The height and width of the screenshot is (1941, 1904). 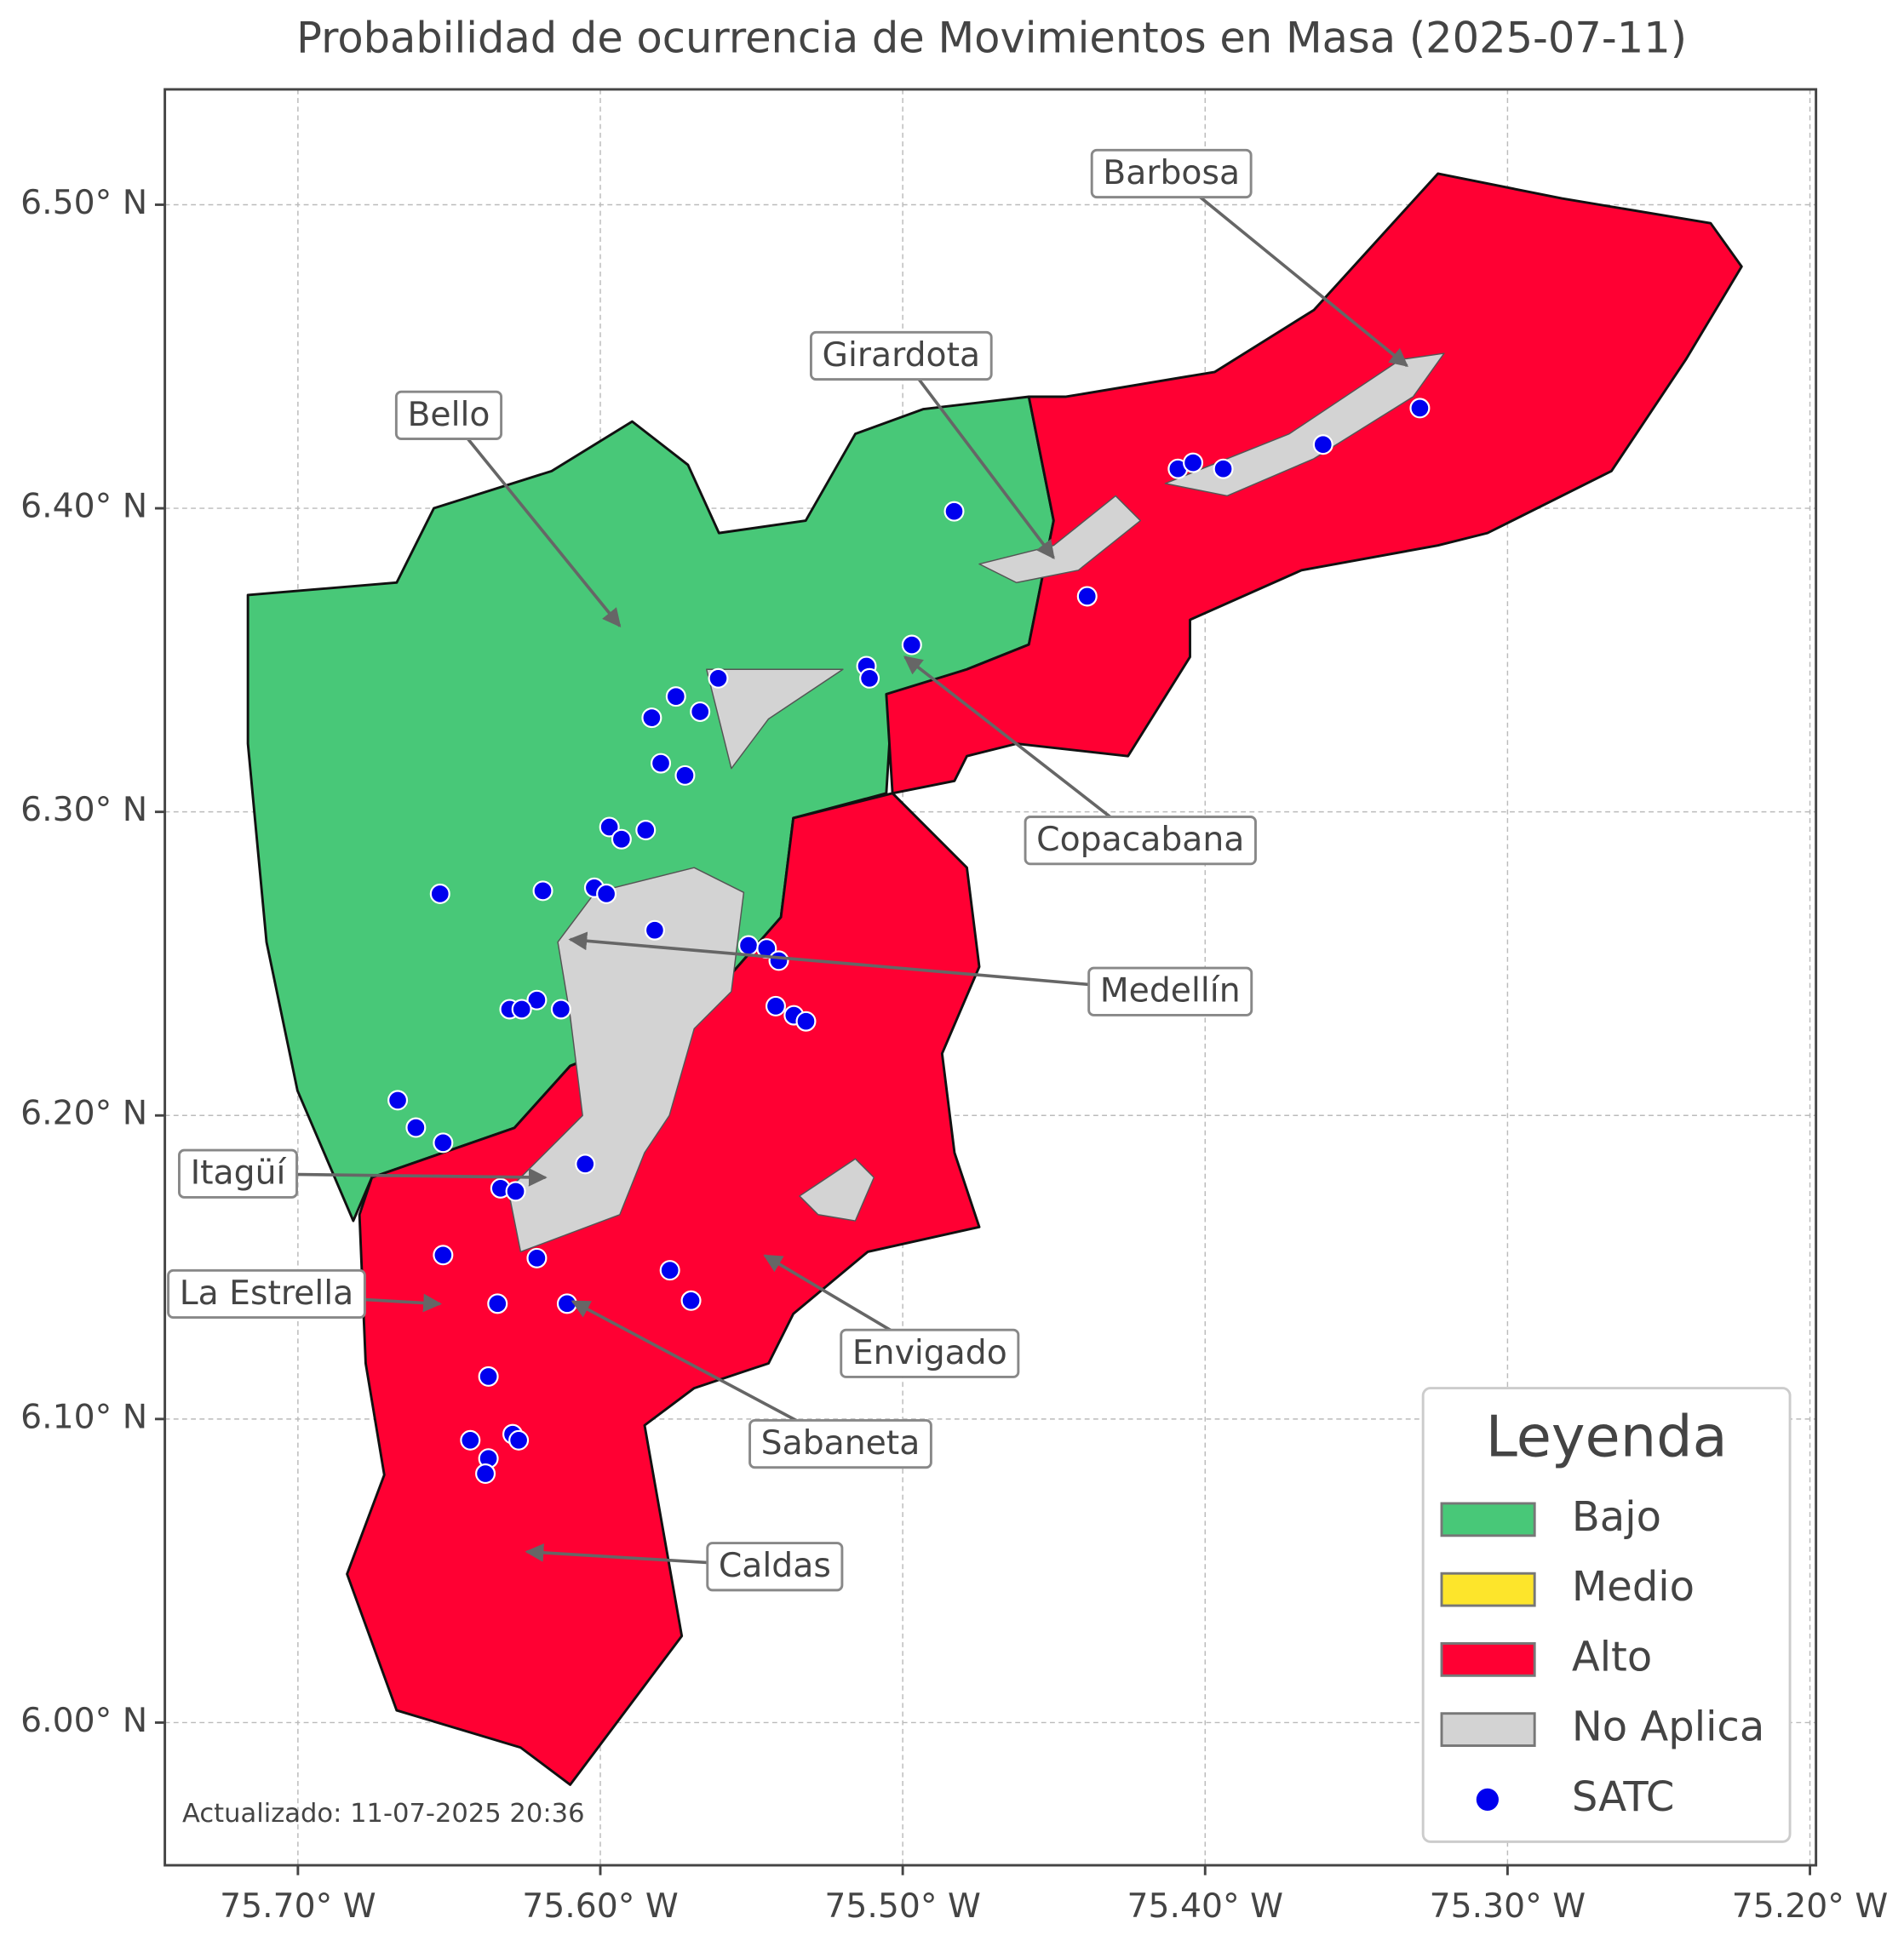 I want to click on annotation: Girardota, so click(x=901, y=355).